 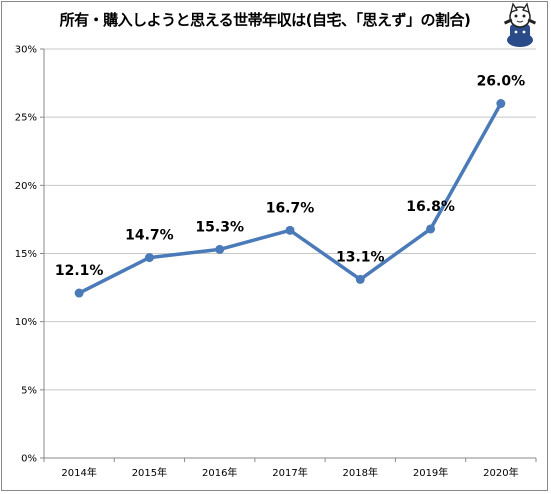 I want to click on ytick-label: 25%, so click(x=26, y=118).